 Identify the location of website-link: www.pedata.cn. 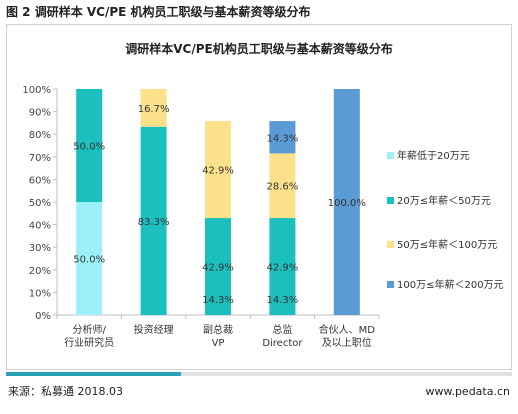
(467, 391).